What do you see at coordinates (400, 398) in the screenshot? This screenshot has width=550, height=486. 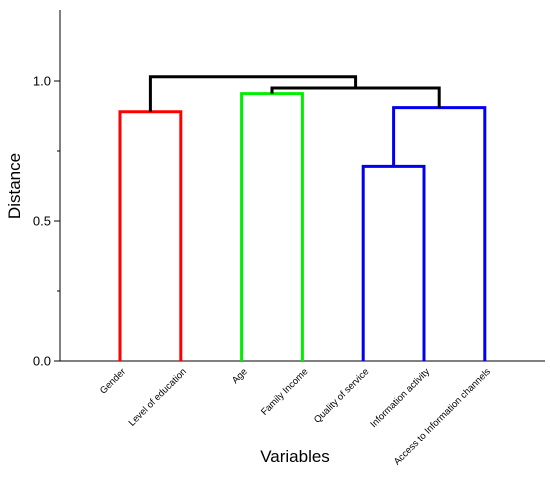 I see `x-category-label: Information activity` at bounding box center [400, 398].